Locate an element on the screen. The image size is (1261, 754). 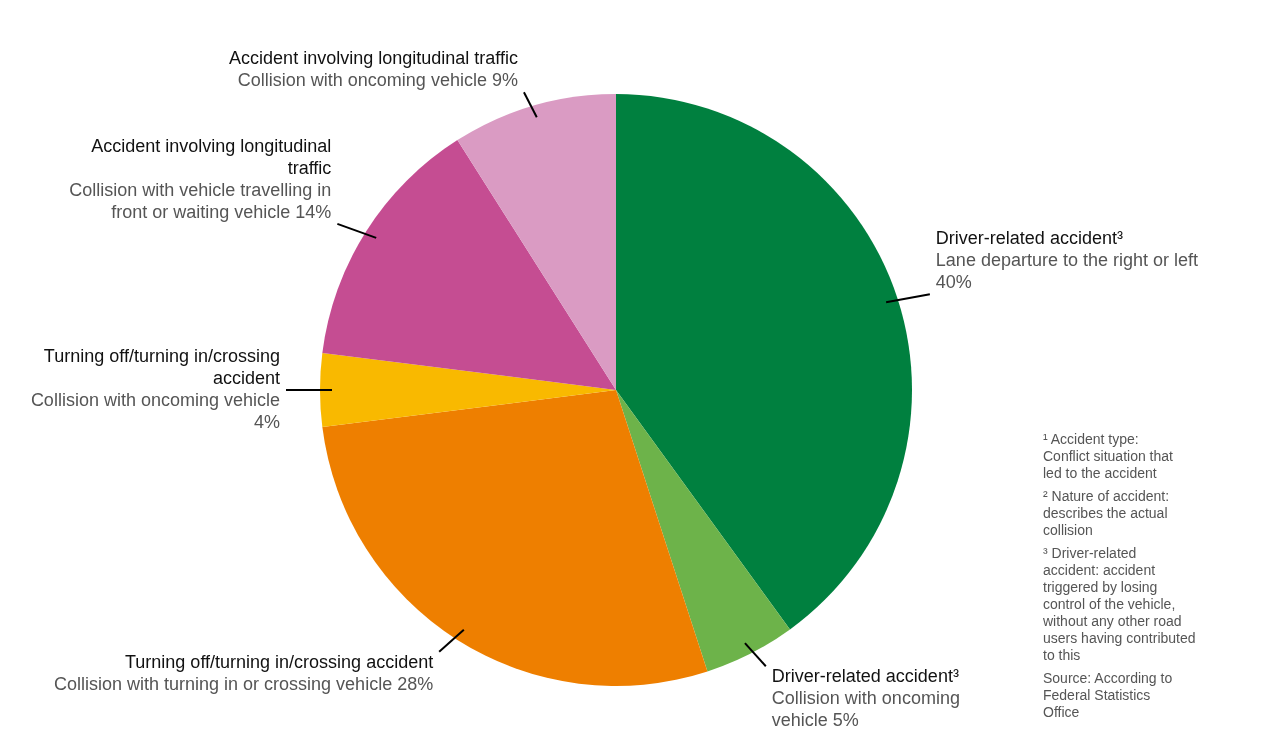
text: ³ Driver-related accident: accident triggered by losing control of the vehicle, without any other road users having contributed to this is located at coordinates (1119, 604).